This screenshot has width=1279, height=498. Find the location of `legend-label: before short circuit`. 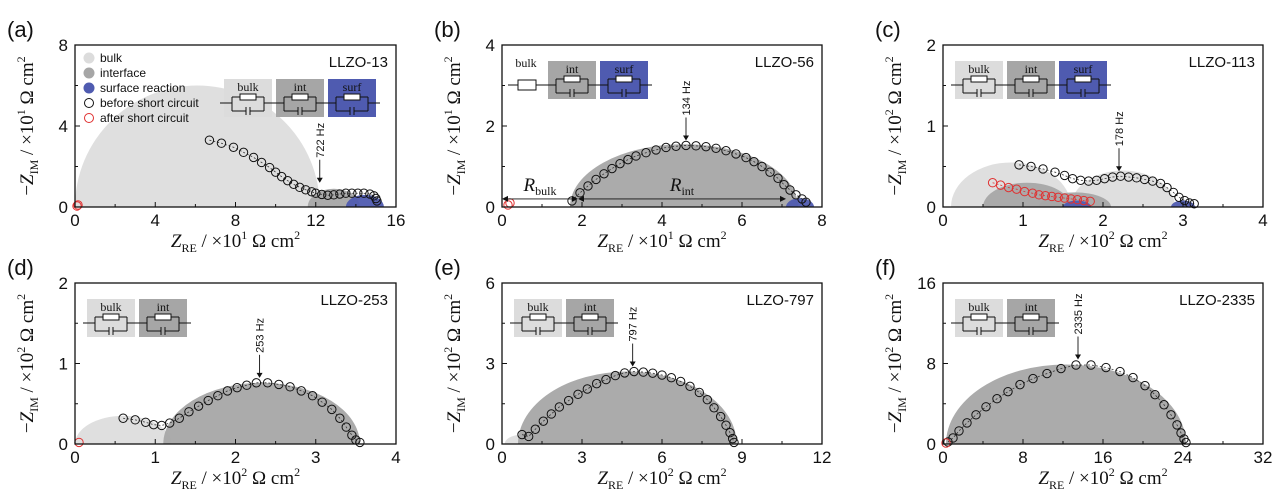

legend-label: before short circuit is located at coordinates (149, 103).